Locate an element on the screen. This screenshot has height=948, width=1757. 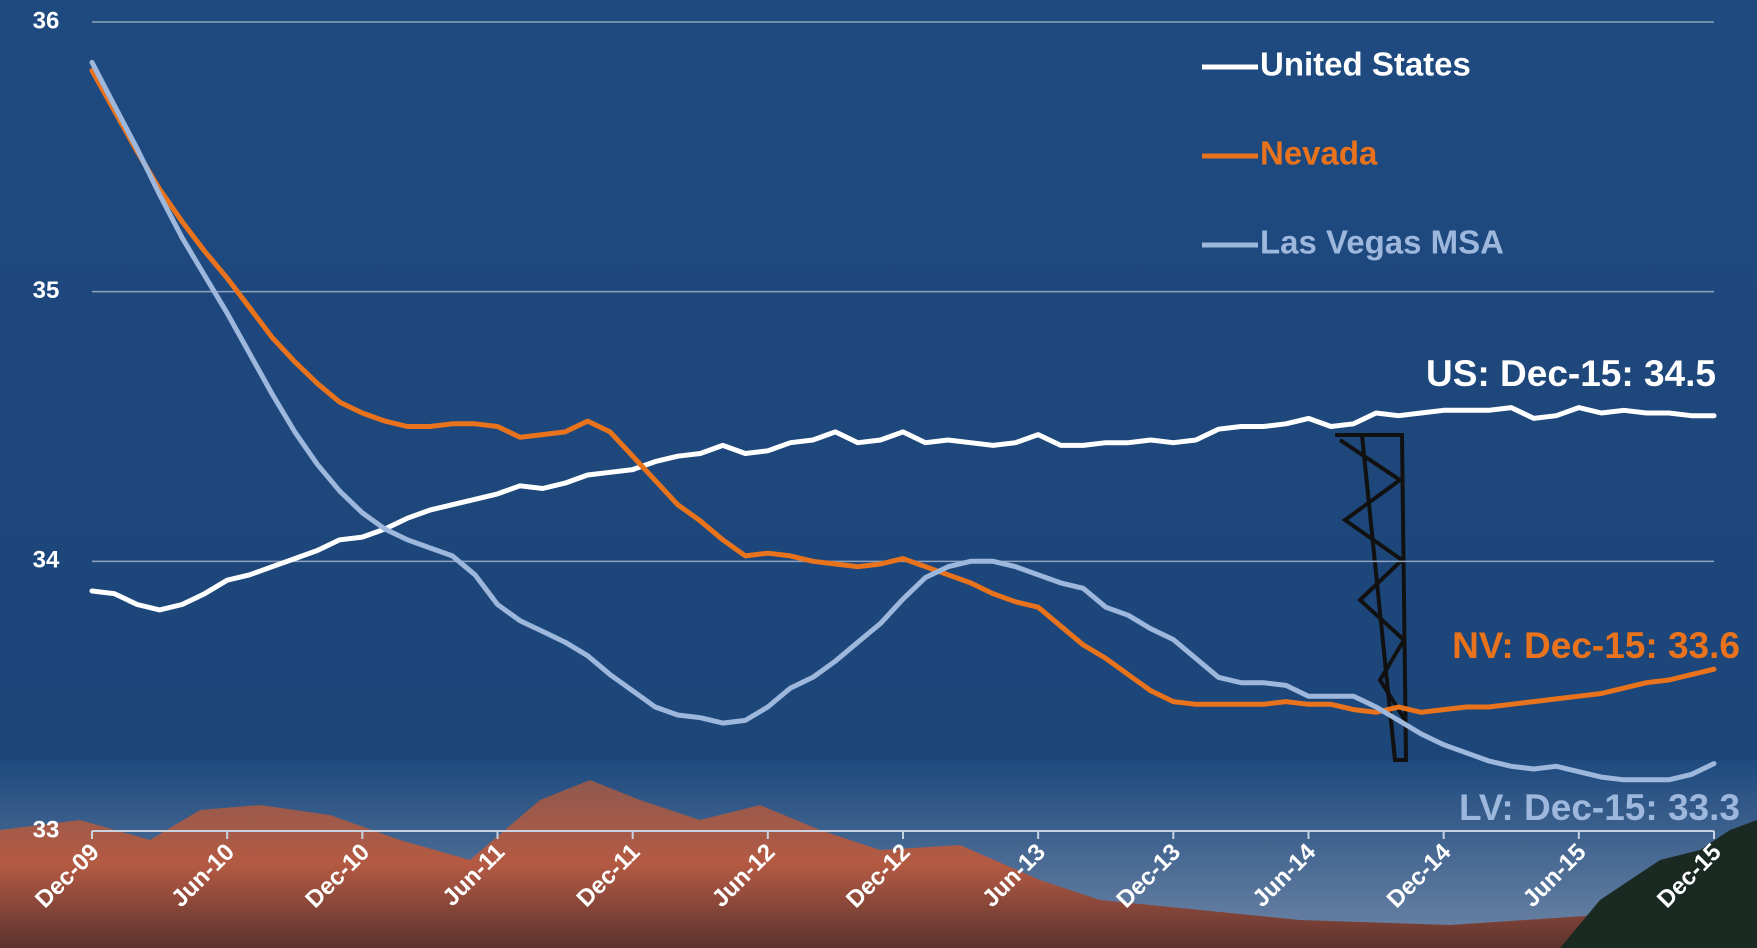
tower-frame is located at coordinates (1372, 597).